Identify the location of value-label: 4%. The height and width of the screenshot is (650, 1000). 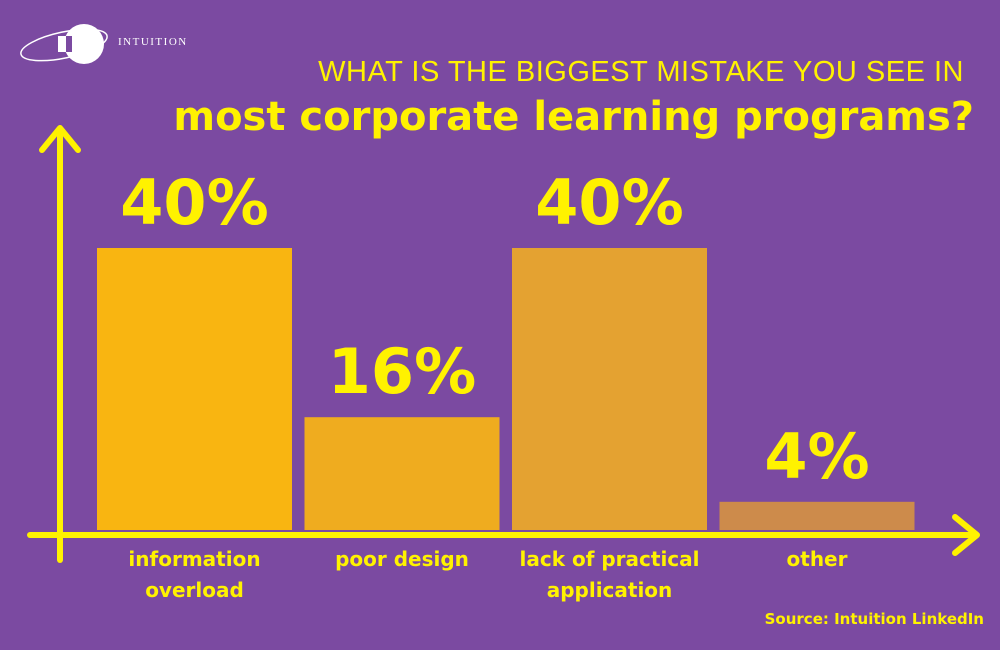
(817, 456).